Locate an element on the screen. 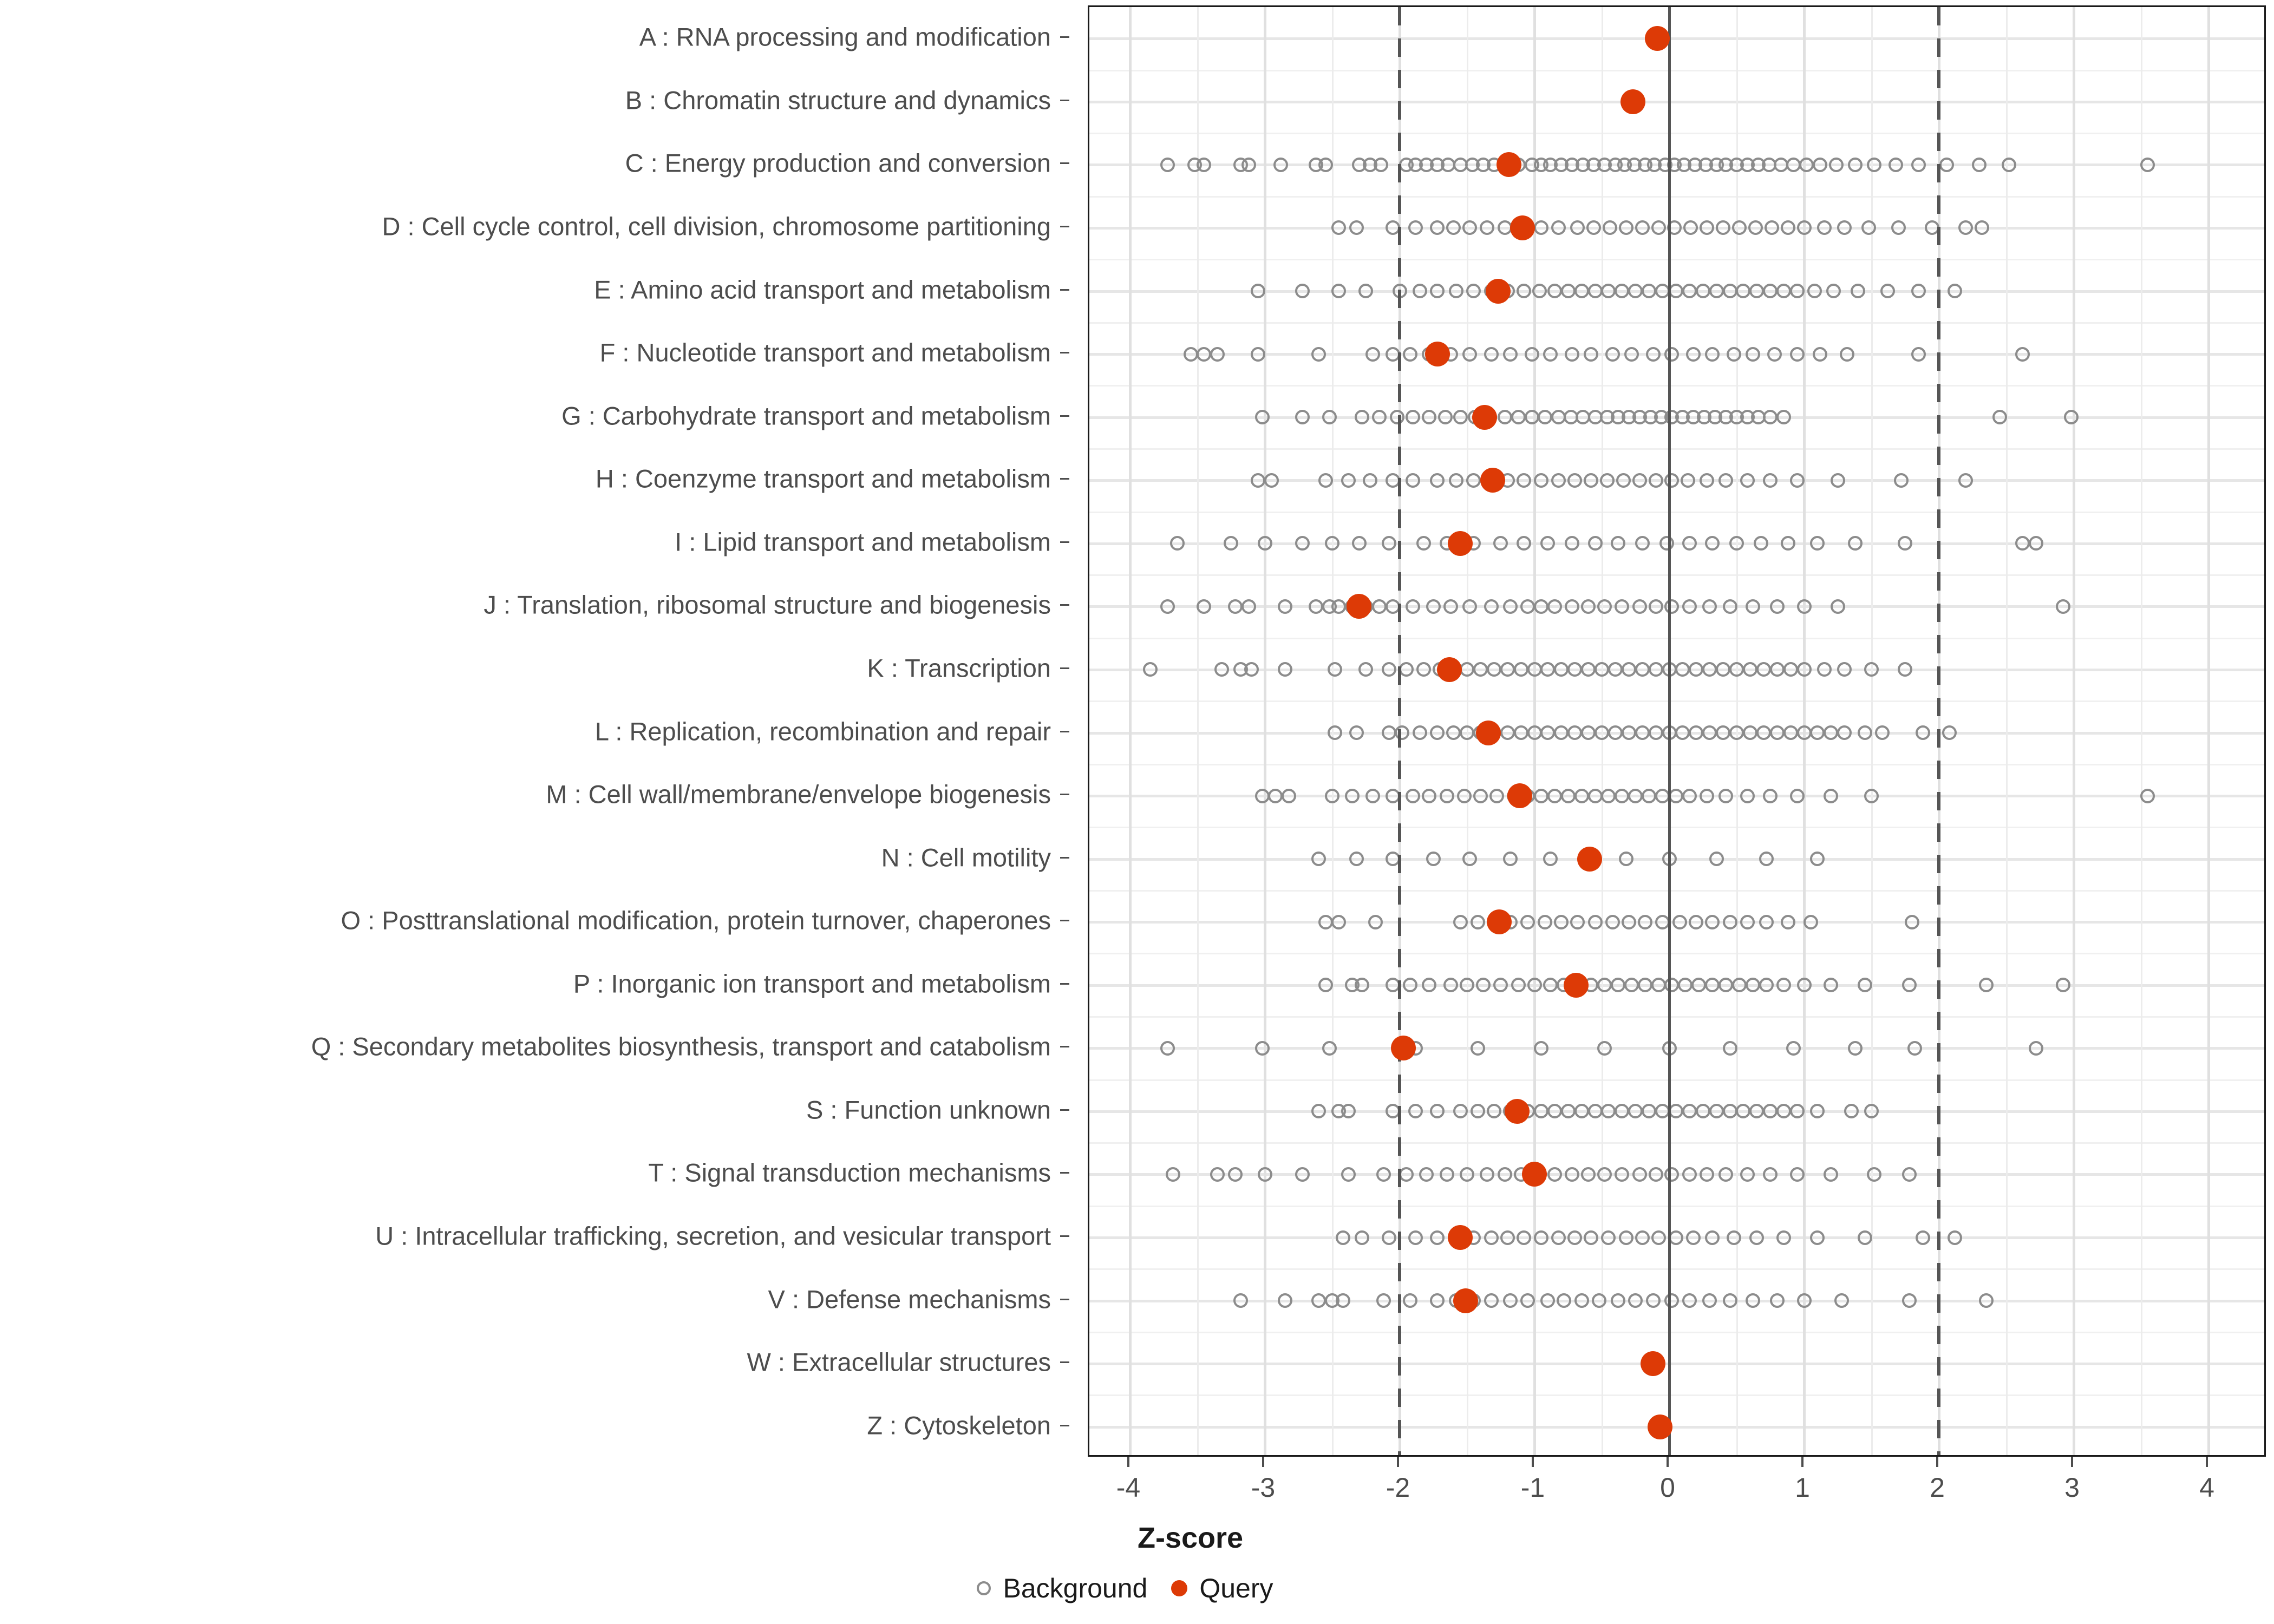 This screenshot has width=2274, height=1624. y-axis-tick-label: K : Transcription is located at coordinates (959, 668).